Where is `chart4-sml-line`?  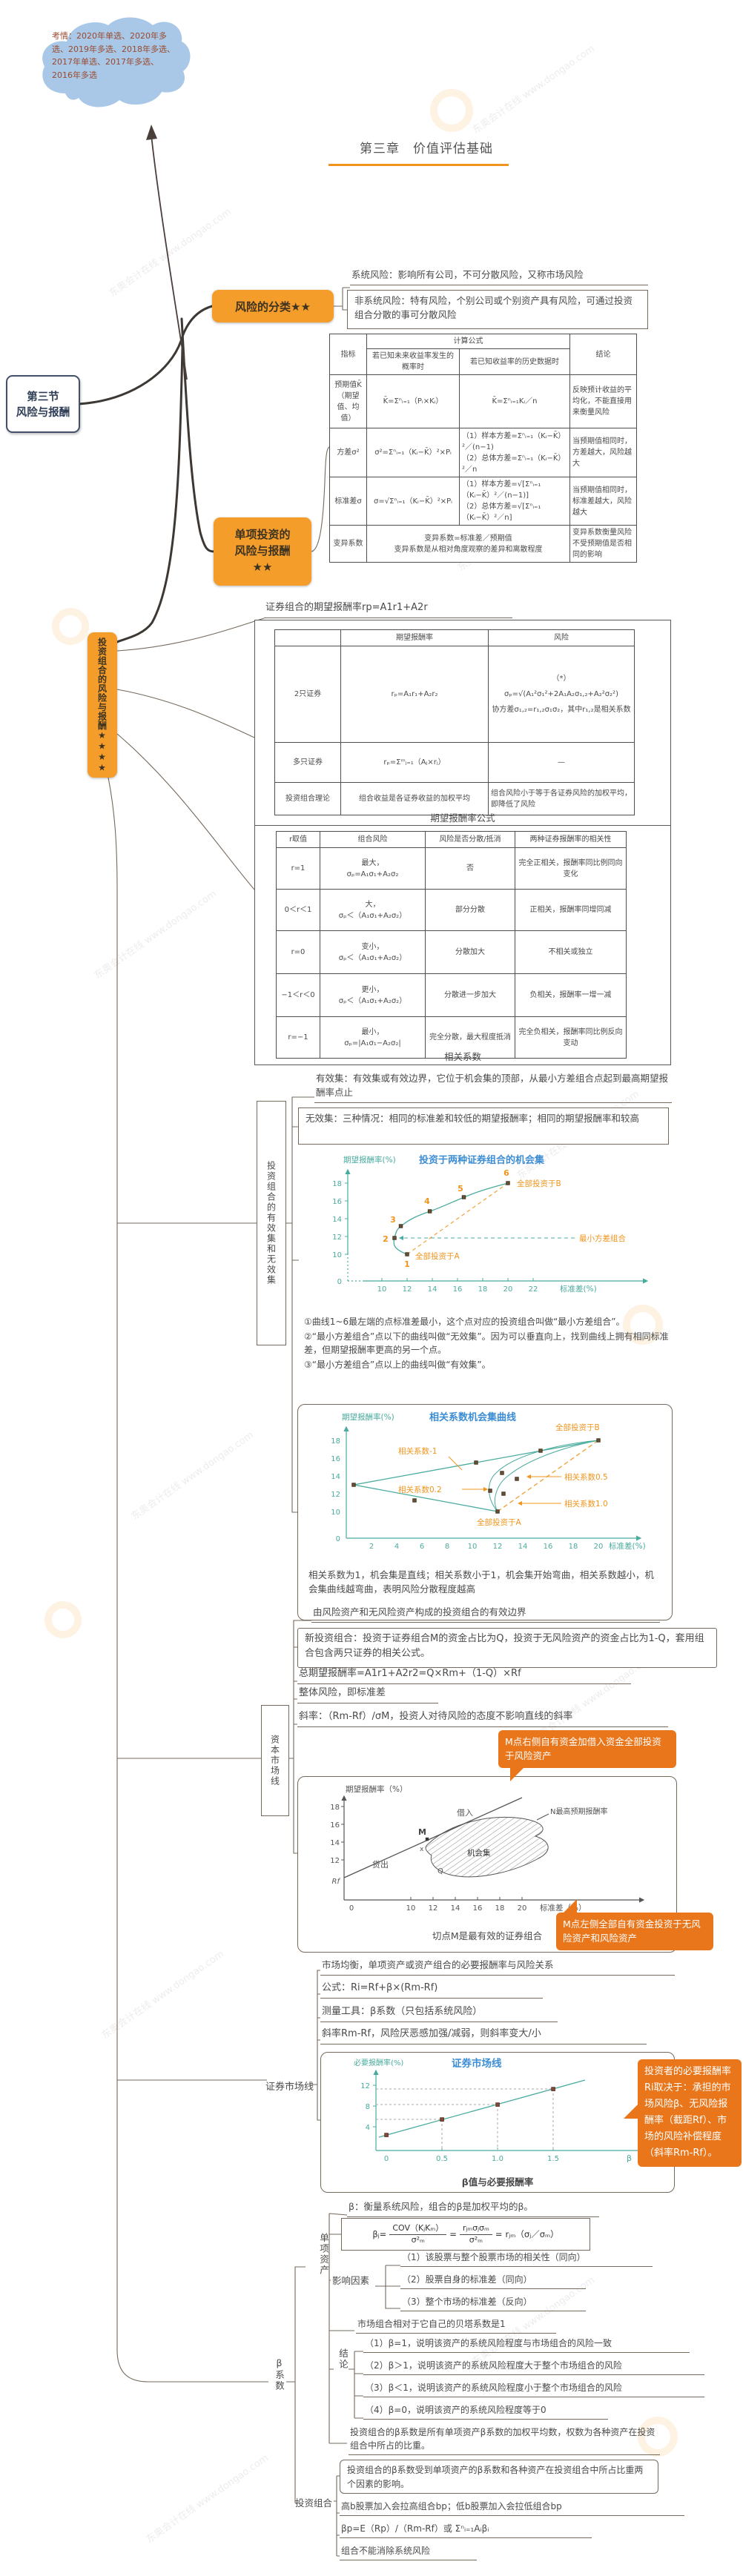 chart4-sml-line is located at coordinates (482, 2108).